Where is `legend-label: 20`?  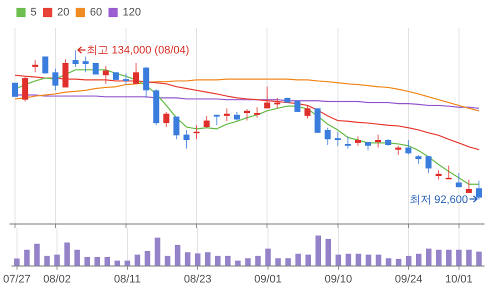
legend-label: 20 is located at coordinates (63, 12).